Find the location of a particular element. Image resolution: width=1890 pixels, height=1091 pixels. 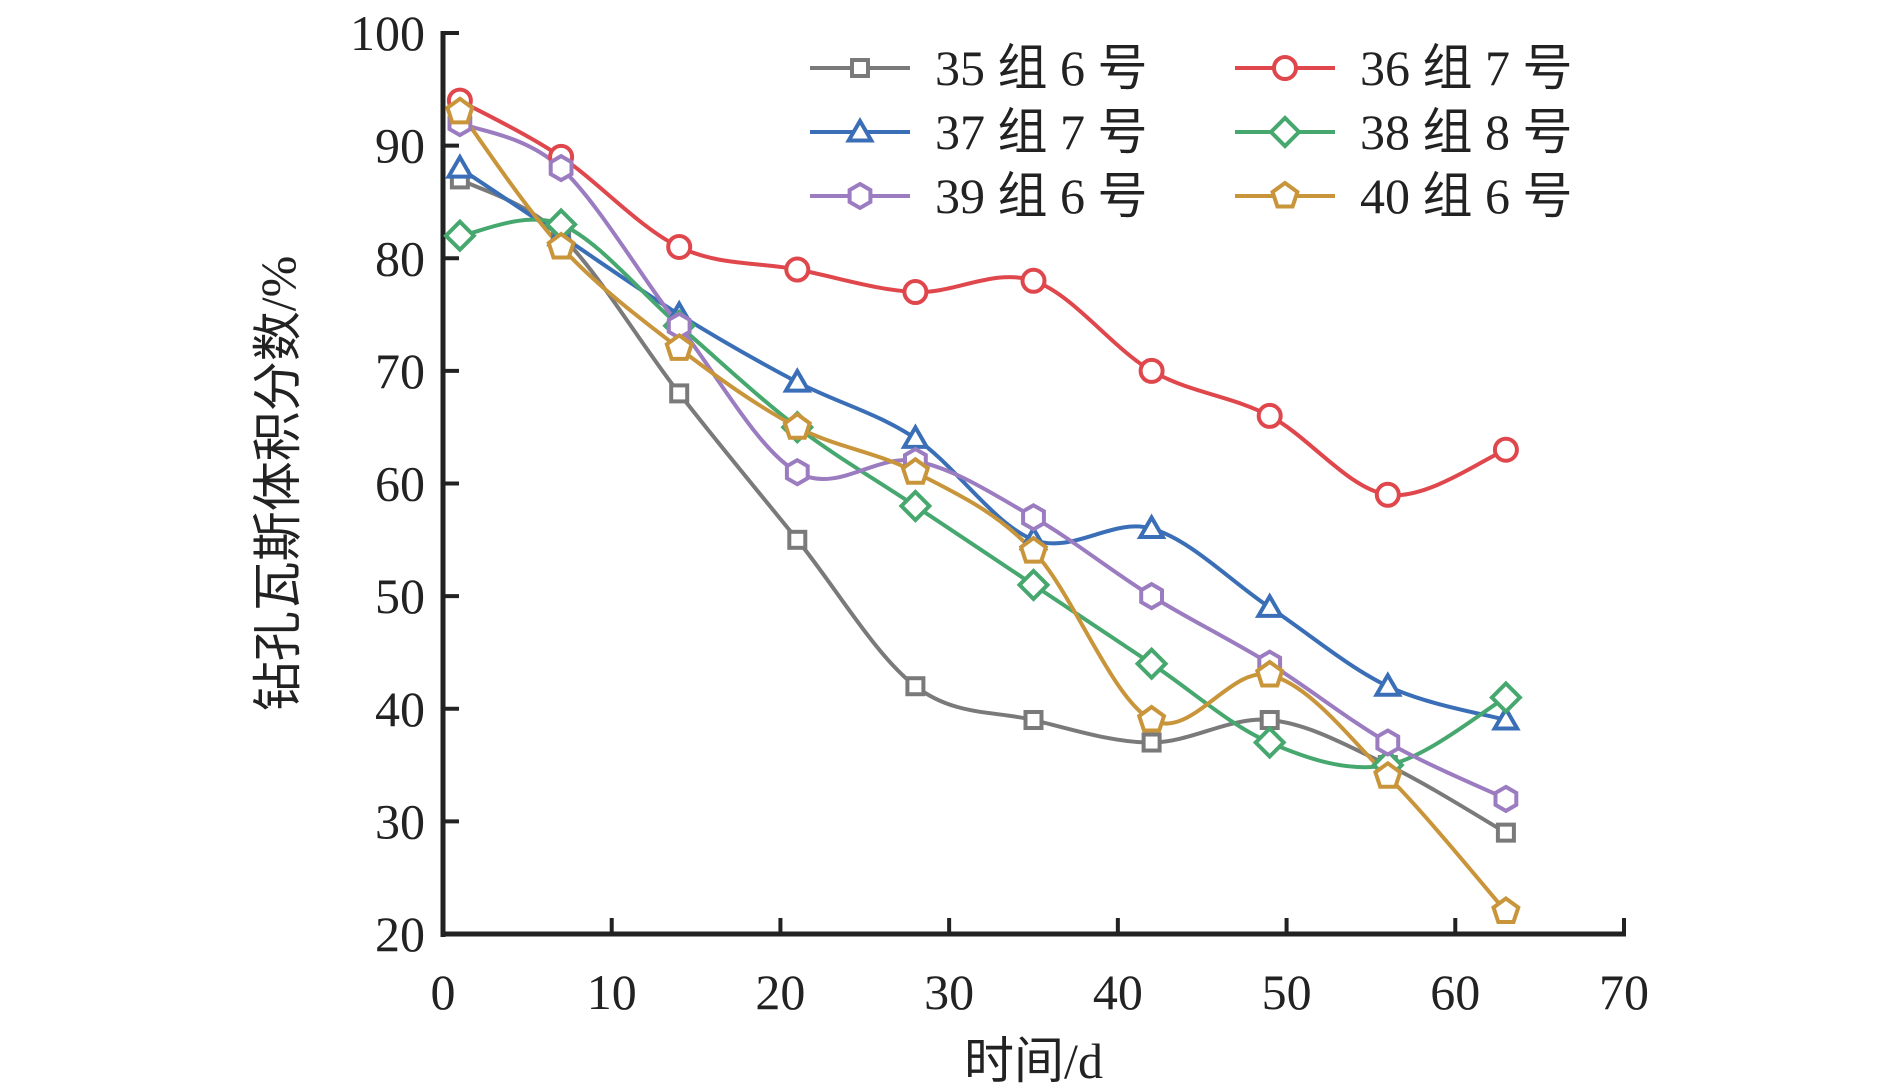

y-tick-label: 100 is located at coordinates (387, 33).